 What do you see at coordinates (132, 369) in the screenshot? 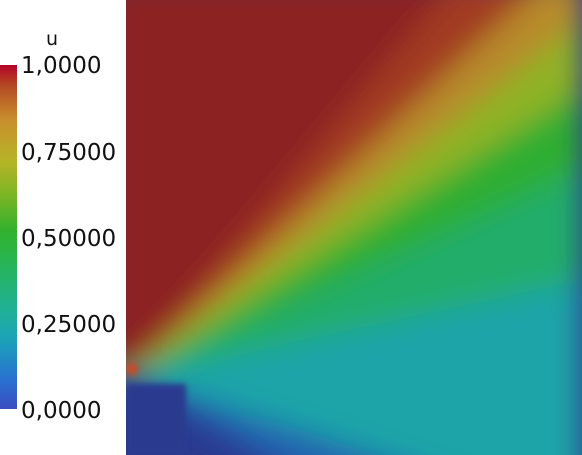
I see `field-singular-point` at bounding box center [132, 369].